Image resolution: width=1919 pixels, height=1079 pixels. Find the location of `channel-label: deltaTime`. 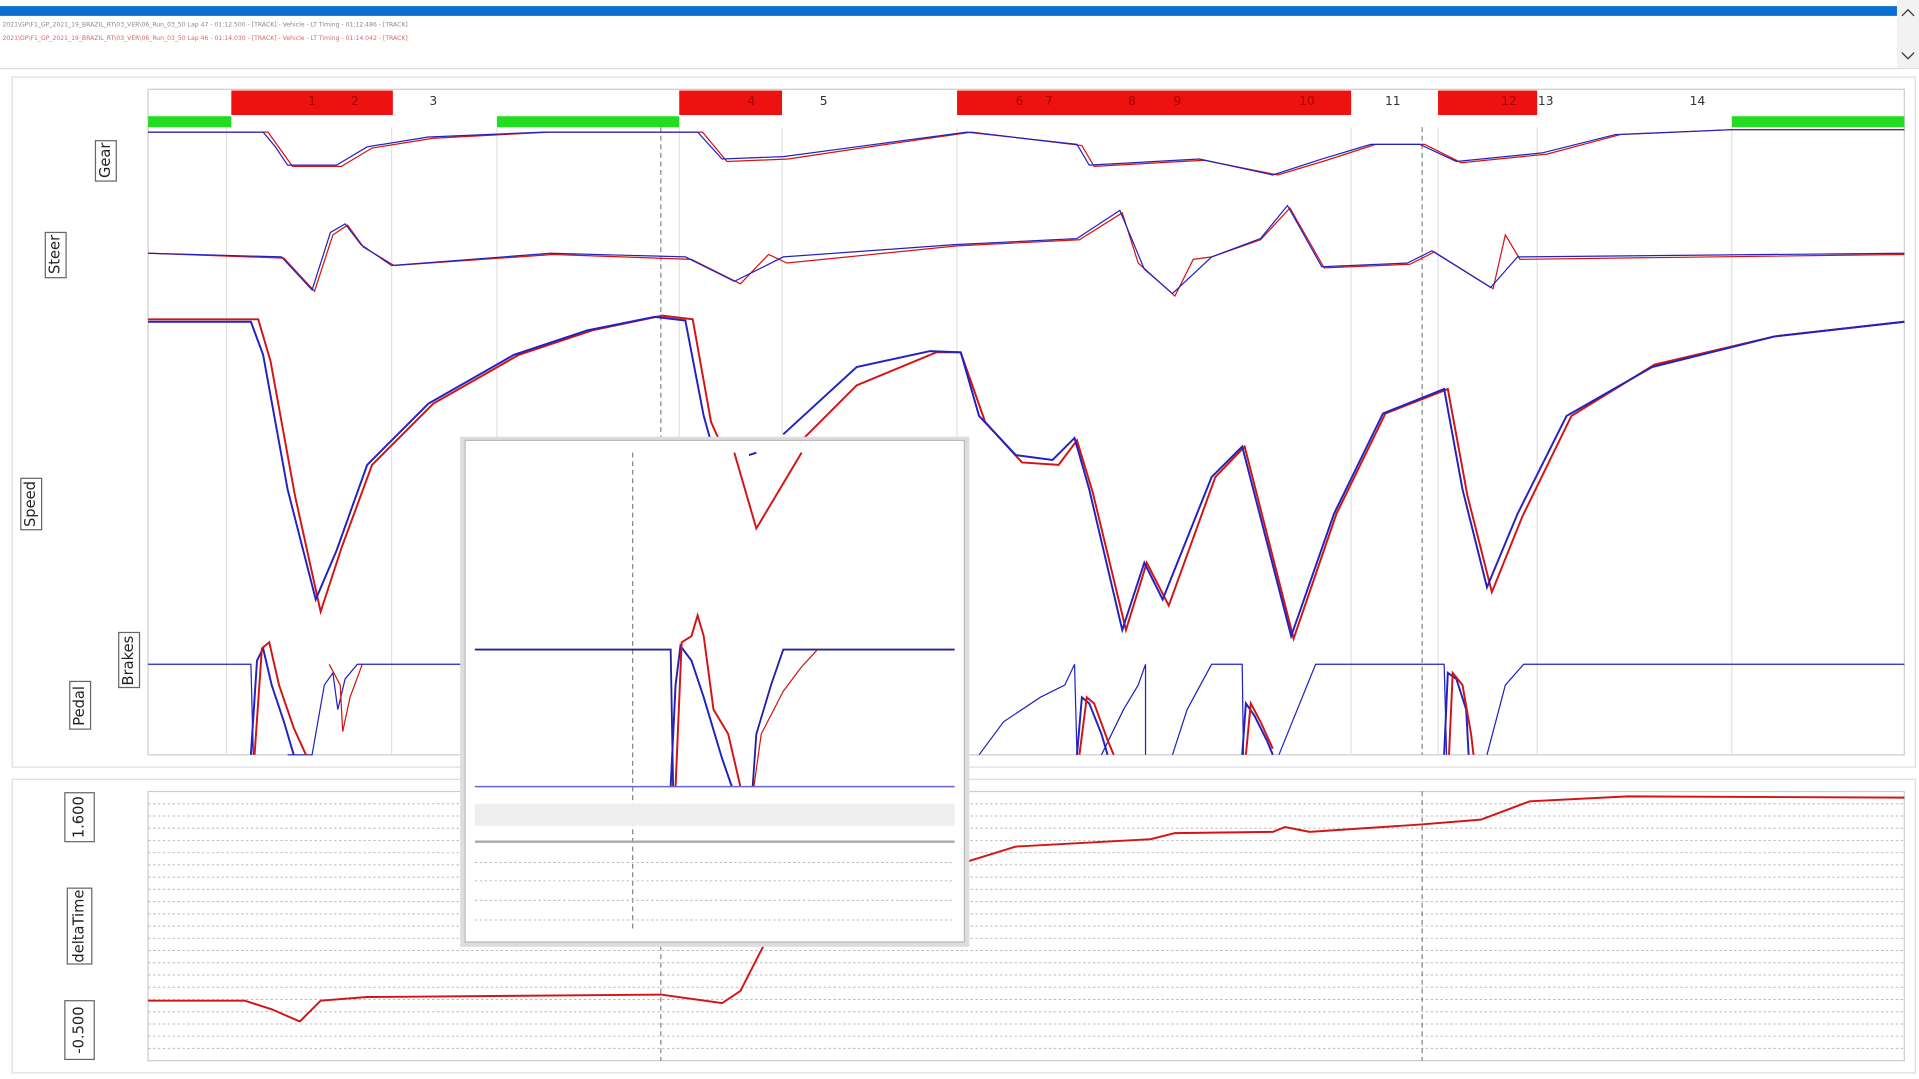

channel-label: deltaTime is located at coordinates (79, 926).